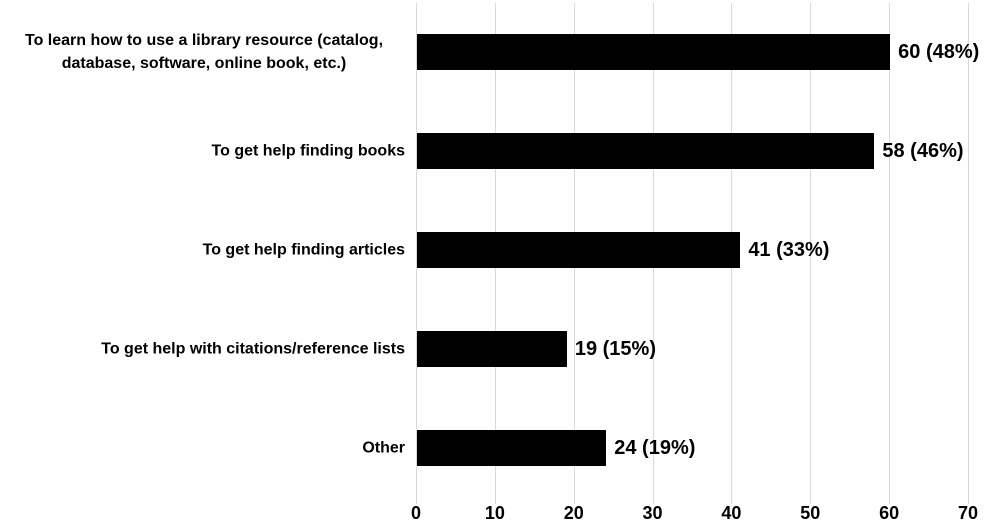  What do you see at coordinates (810, 513) in the screenshot?
I see `x-axis-tick-label: 50` at bounding box center [810, 513].